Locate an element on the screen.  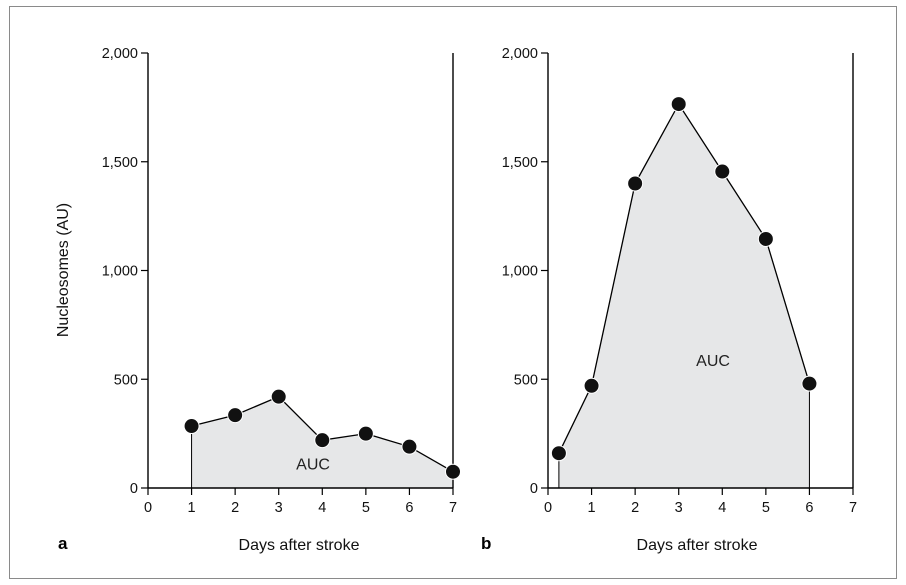
panel-label-a: a is located at coordinates (63, 543).